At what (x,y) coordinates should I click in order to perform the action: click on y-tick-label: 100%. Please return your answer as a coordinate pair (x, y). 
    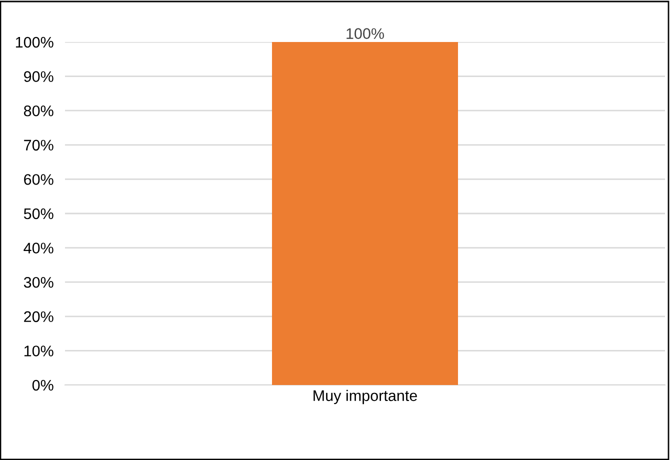
    Looking at the image, I should click on (35, 42).